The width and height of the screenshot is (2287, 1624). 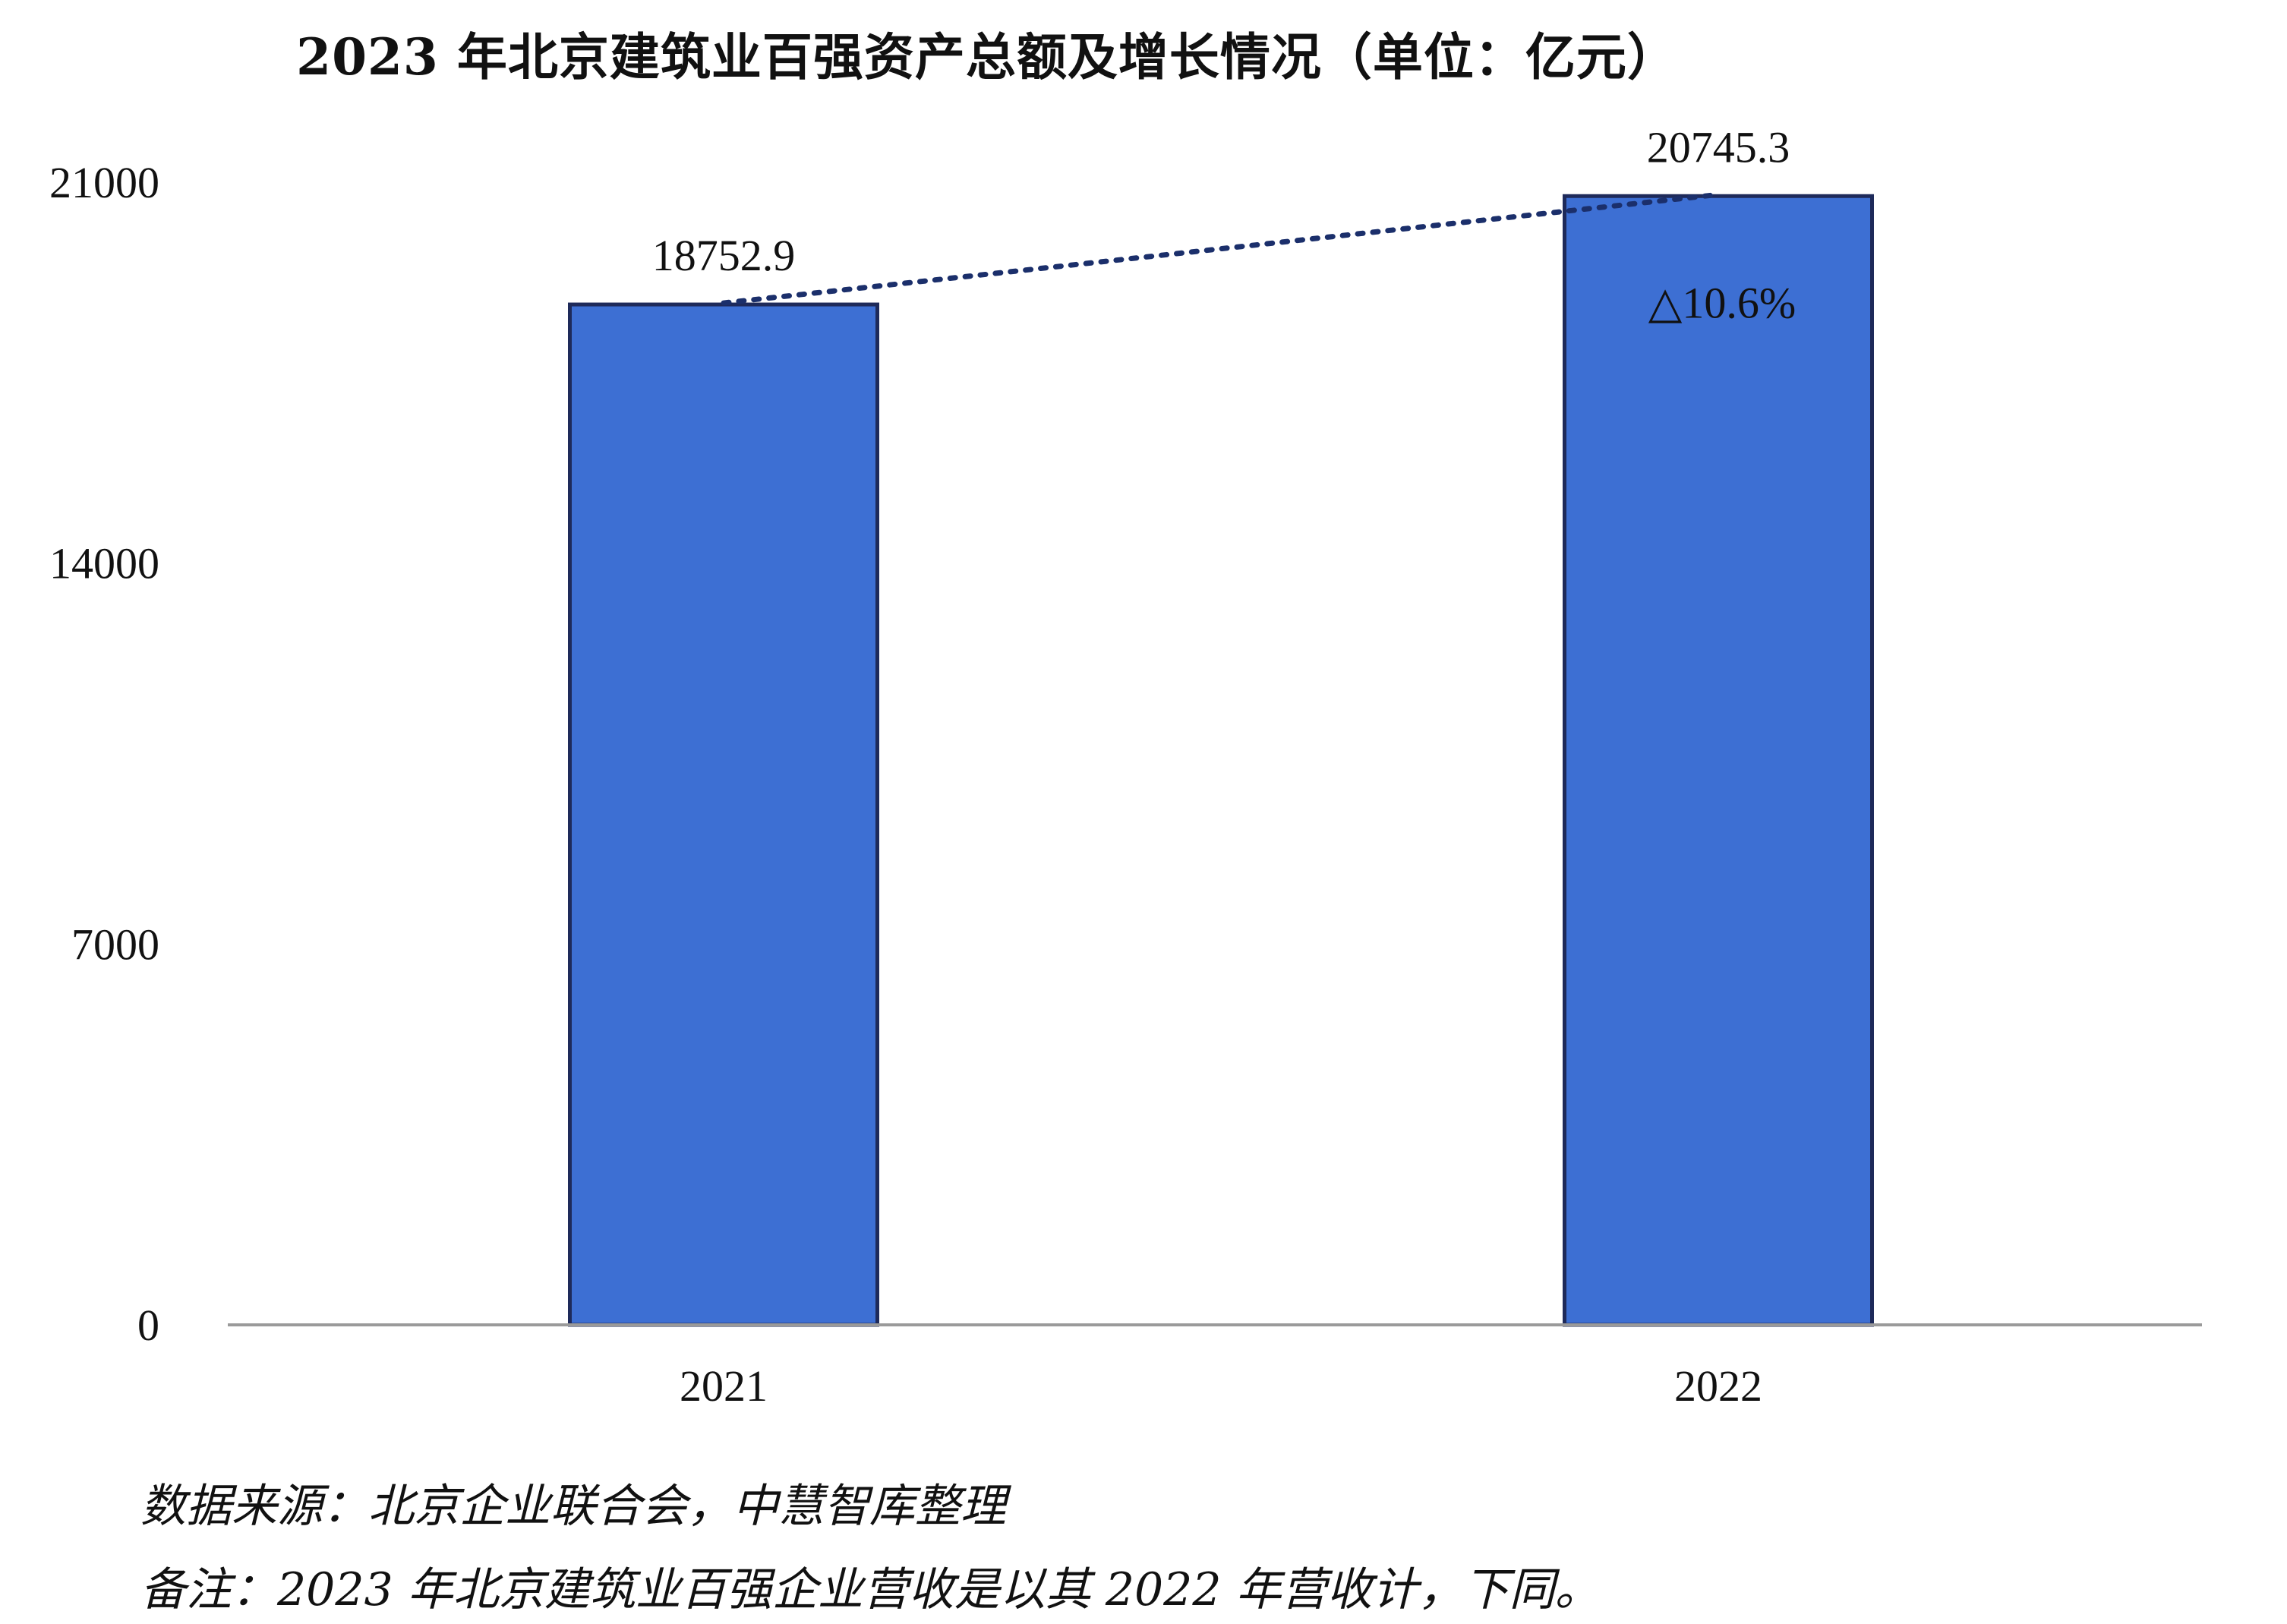 What do you see at coordinates (724, 256) in the screenshot?
I see `value-label-2021: 18752.9` at bounding box center [724, 256].